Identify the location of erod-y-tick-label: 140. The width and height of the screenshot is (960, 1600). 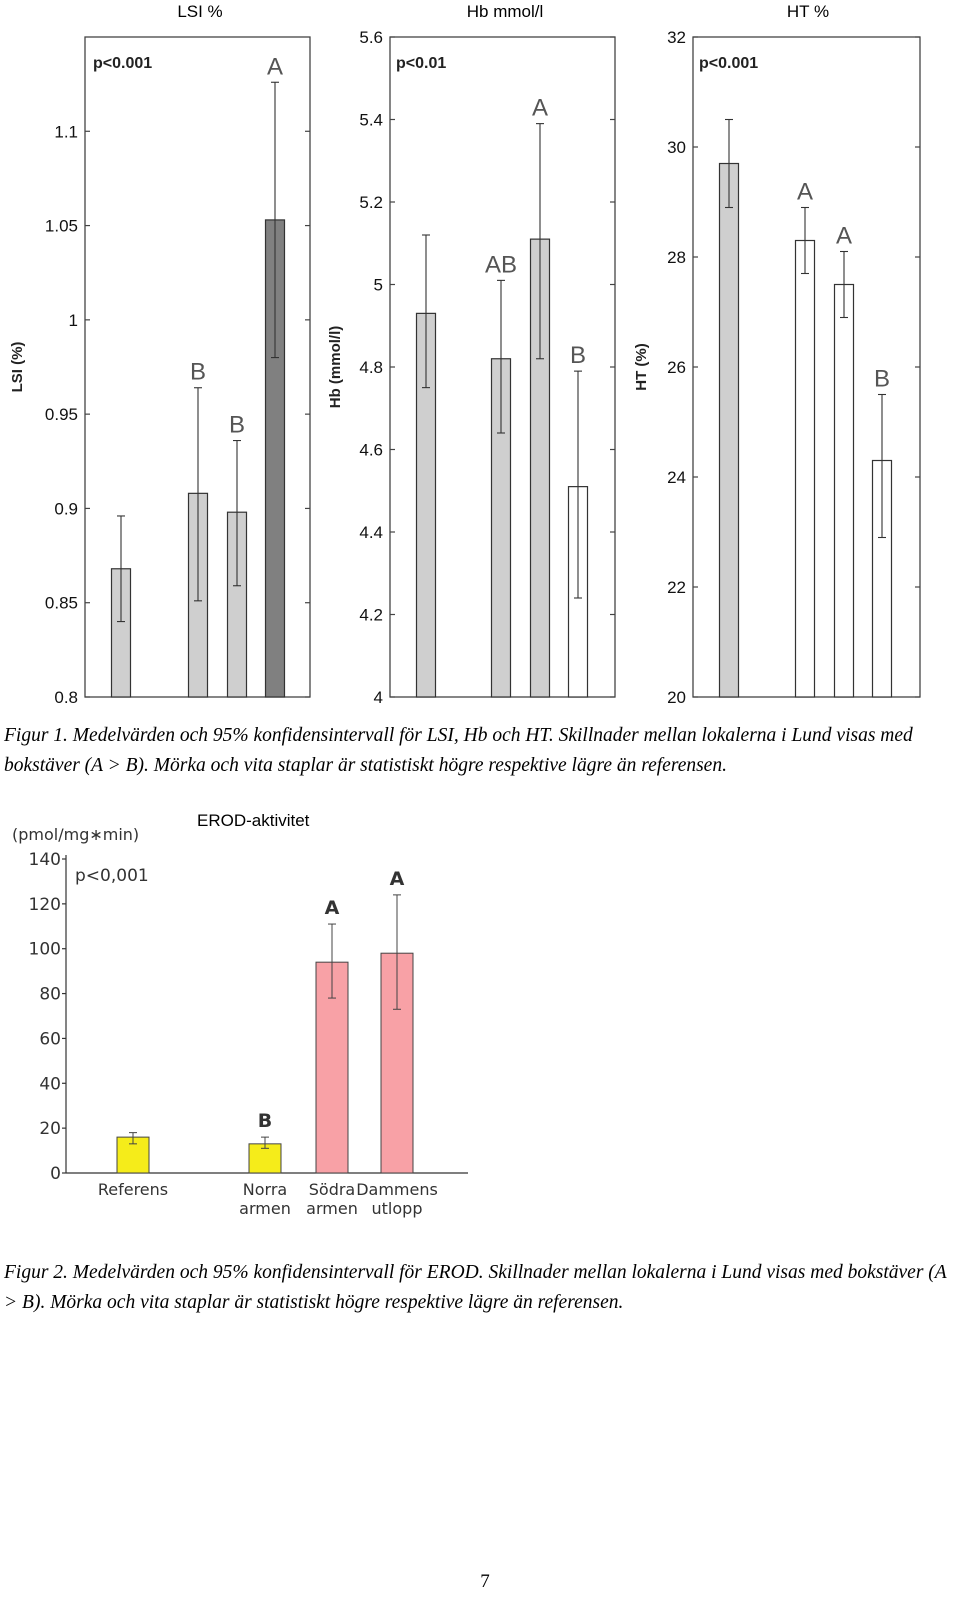
(45, 860).